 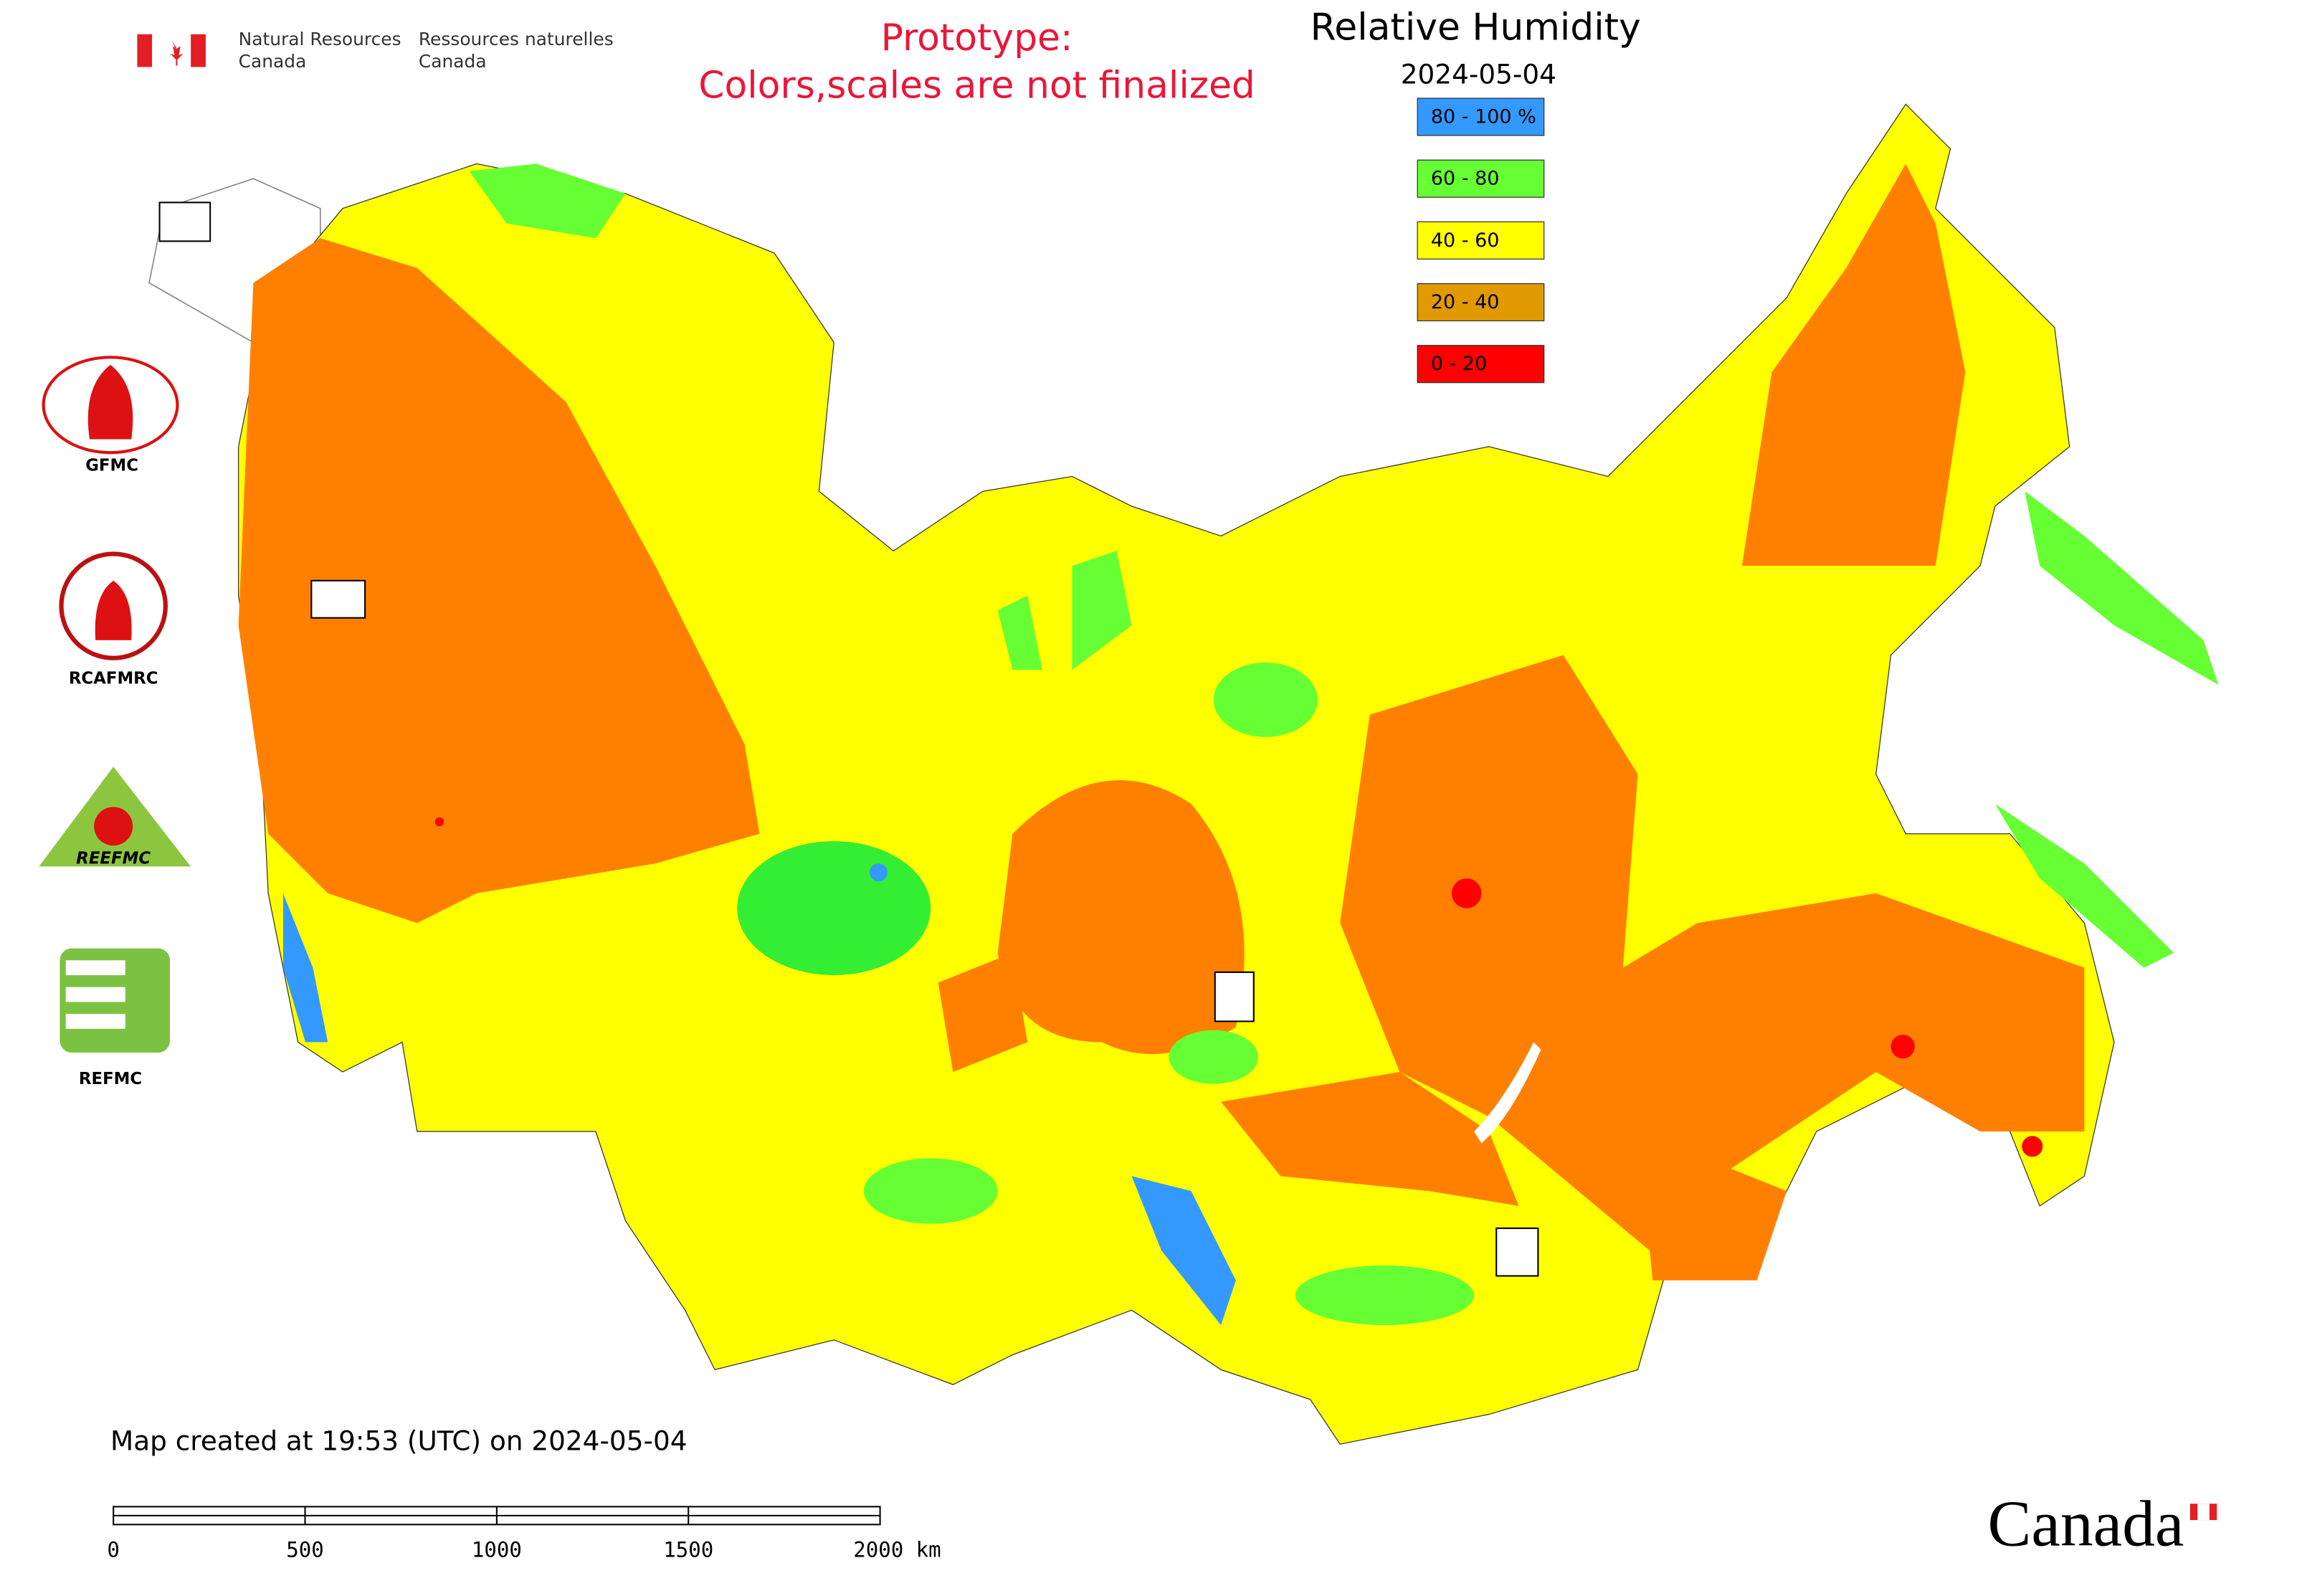 I want to click on legend-label: 0 - 20, so click(x=1459, y=364).